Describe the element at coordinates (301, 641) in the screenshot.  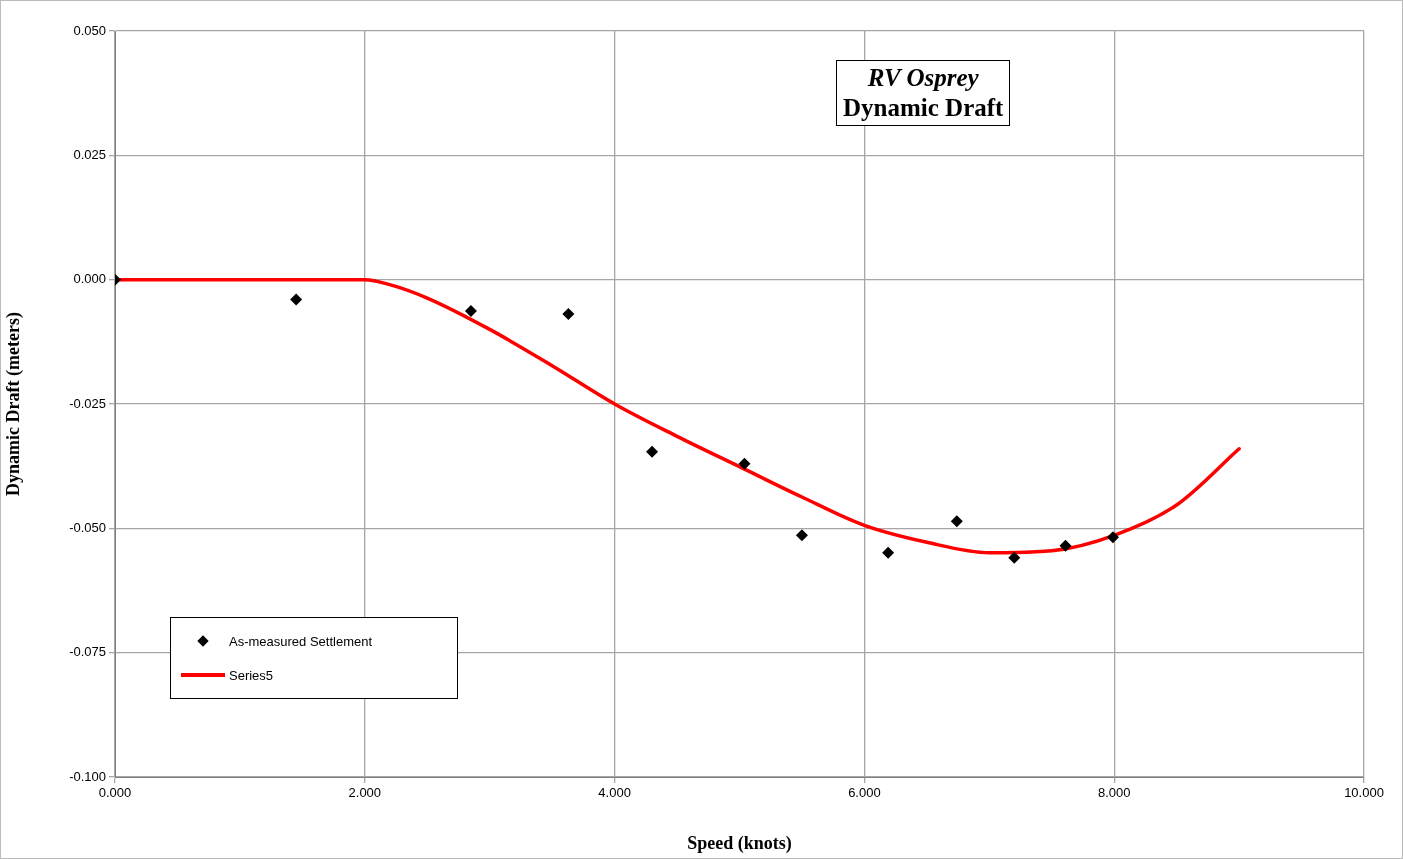
I see `legend-label: As-measured Settlement` at that location.